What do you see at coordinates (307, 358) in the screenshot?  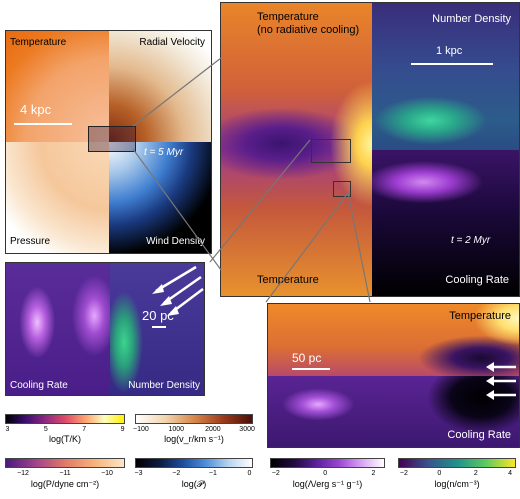 I see `scale-label-50pc: 50 pc` at bounding box center [307, 358].